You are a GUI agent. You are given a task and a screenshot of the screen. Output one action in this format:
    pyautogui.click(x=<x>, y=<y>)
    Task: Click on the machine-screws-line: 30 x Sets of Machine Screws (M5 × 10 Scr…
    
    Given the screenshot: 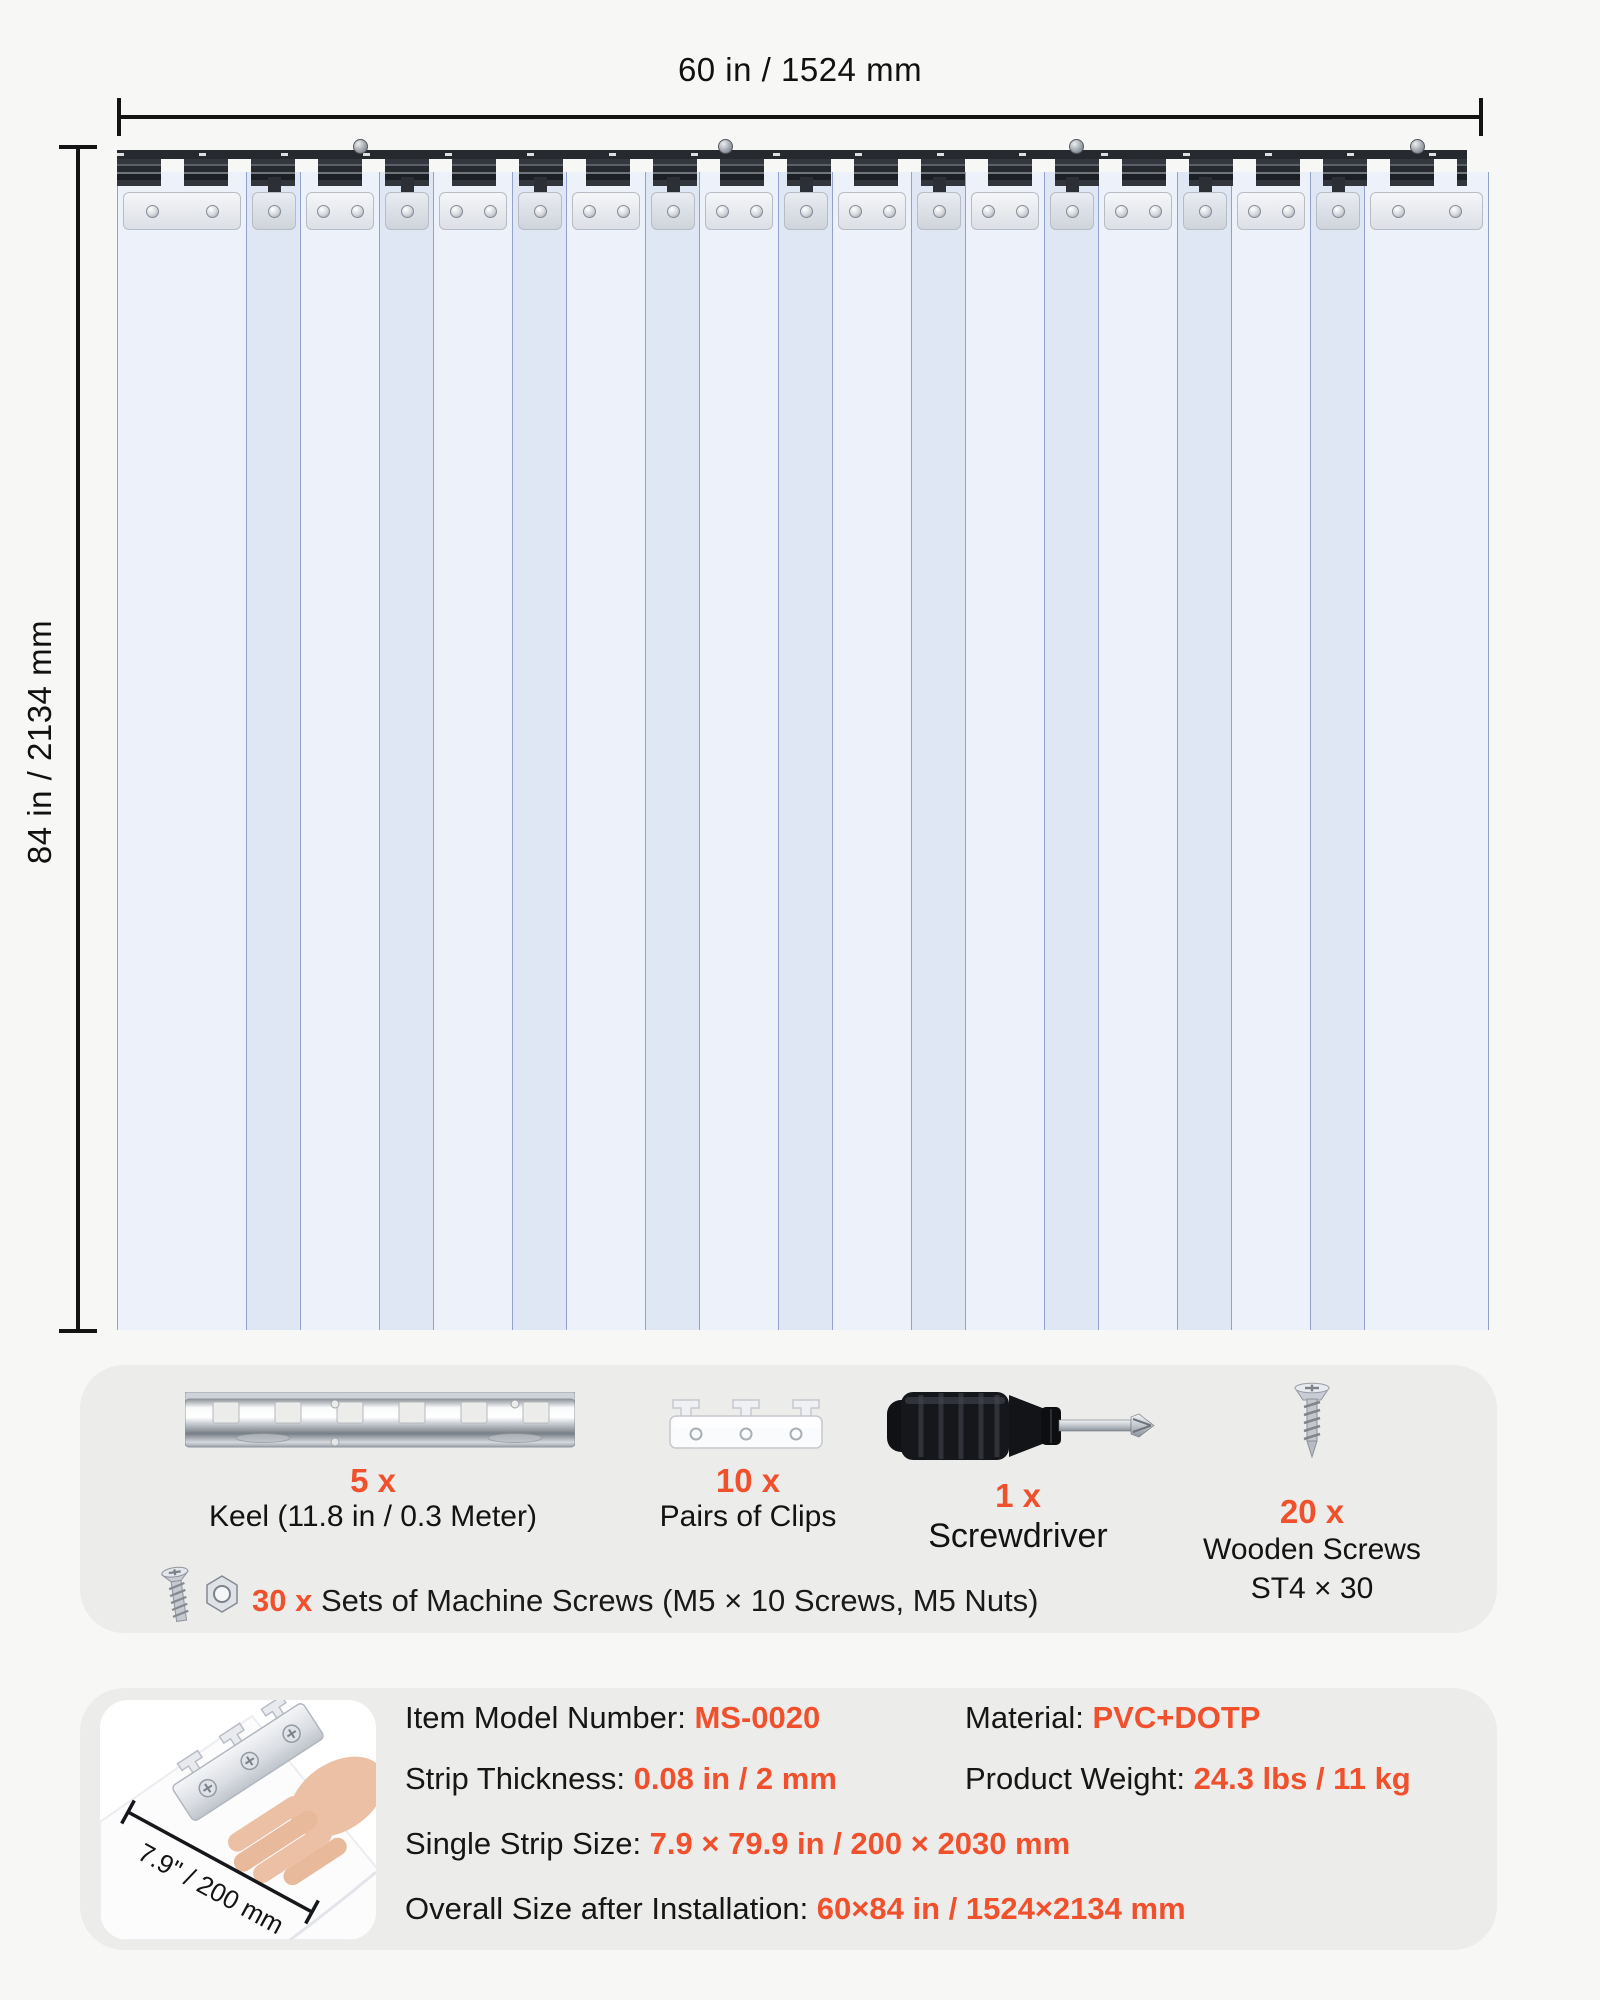 What is the action you would take?
    pyautogui.click(x=645, y=1601)
    